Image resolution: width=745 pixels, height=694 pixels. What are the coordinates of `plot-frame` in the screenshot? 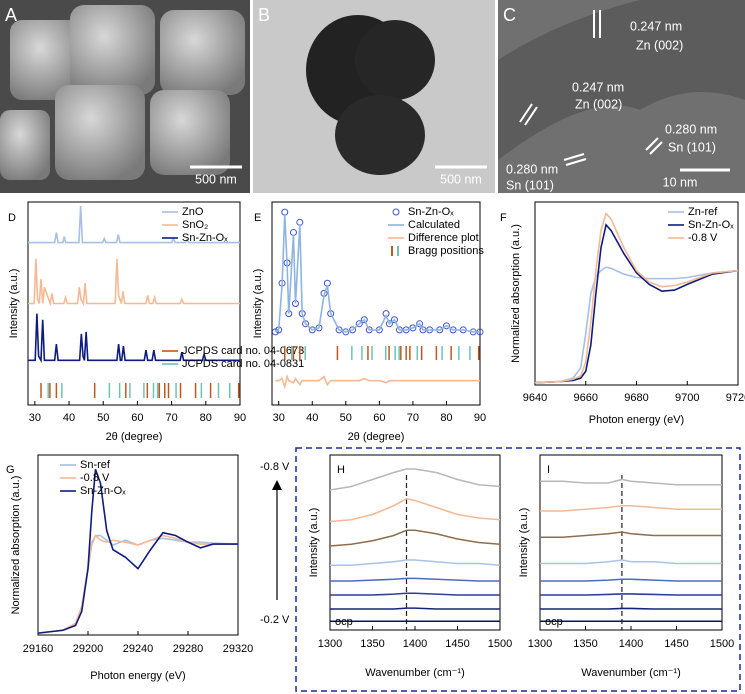 It's located at (376, 303).